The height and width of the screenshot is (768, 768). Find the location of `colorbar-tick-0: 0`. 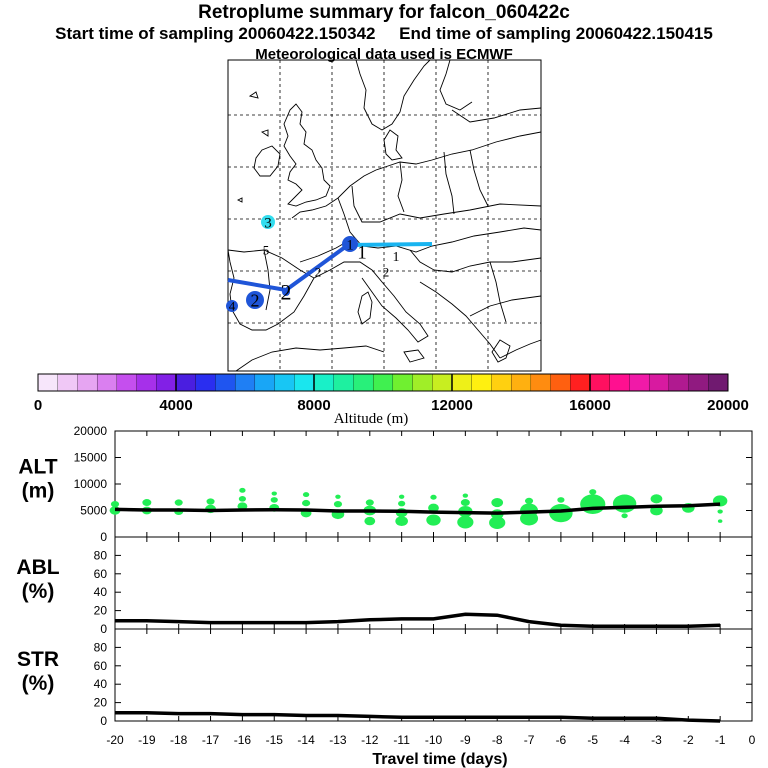

colorbar-tick-0: 0 is located at coordinates (38, 405).